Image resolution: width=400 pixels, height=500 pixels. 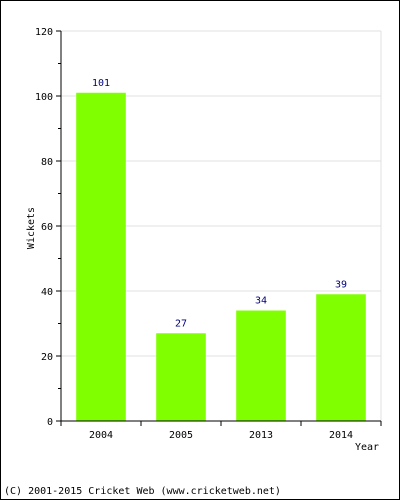 I want to click on data-label-2014: 39, so click(x=341, y=284).